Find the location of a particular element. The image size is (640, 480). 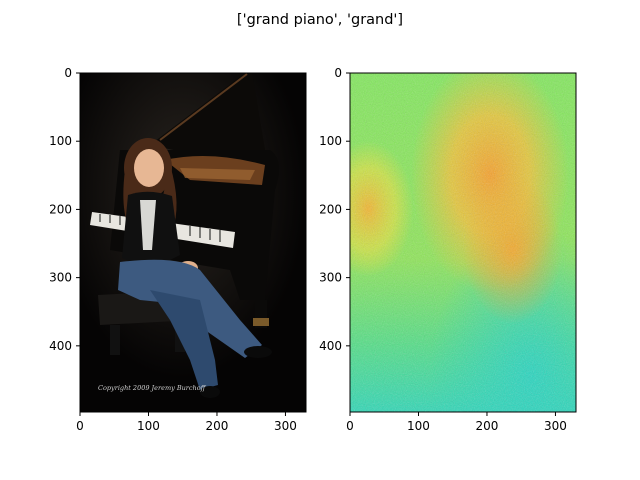

figure-title: ['grand piano', 'grand'] is located at coordinates (320, 20).